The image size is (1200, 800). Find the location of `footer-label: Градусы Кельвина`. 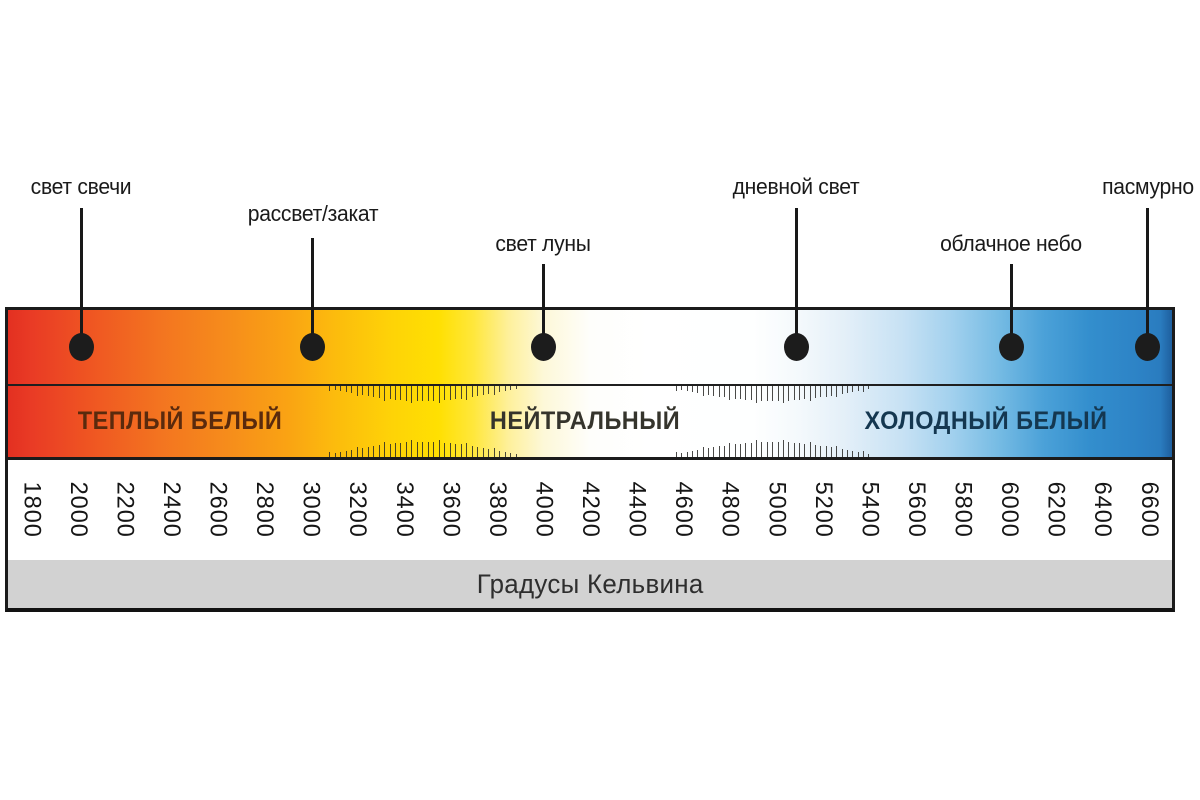

footer-label: Градусы Кельвина is located at coordinates (590, 583).